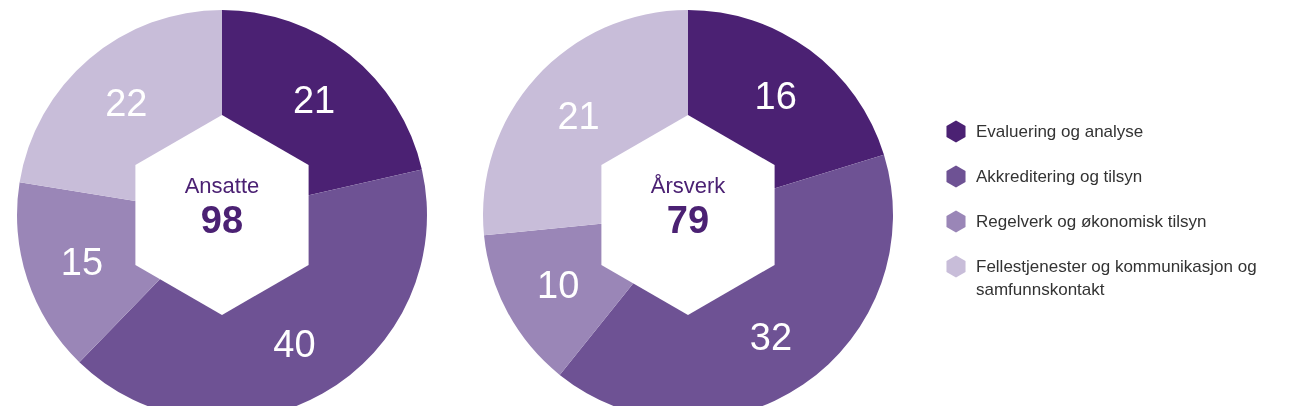 The height and width of the screenshot is (414, 1295). Describe the element at coordinates (82, 261) in the screenshot. I see `data-label: 15` at that location.